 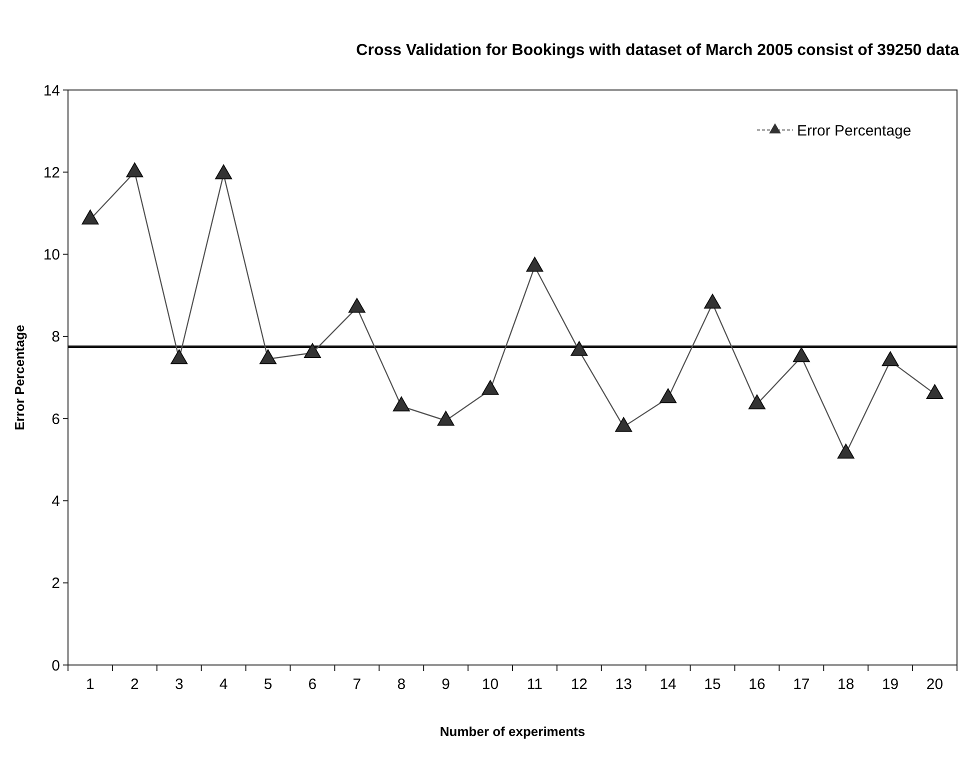 I want to click on x-tick-label: 17, so click(x=801, y=684).